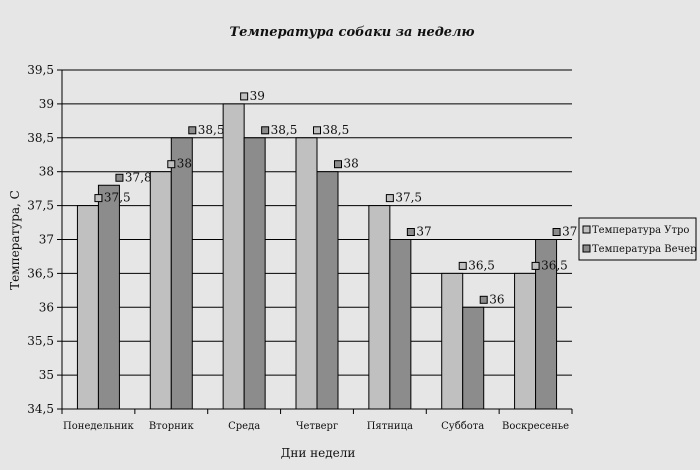 The image size is (700, 470). I want to click on y-axis-ticks: 34,5 35 35,5 36 36,5 37 37,5 38 38,5 39 39,5, so click(44, 239).